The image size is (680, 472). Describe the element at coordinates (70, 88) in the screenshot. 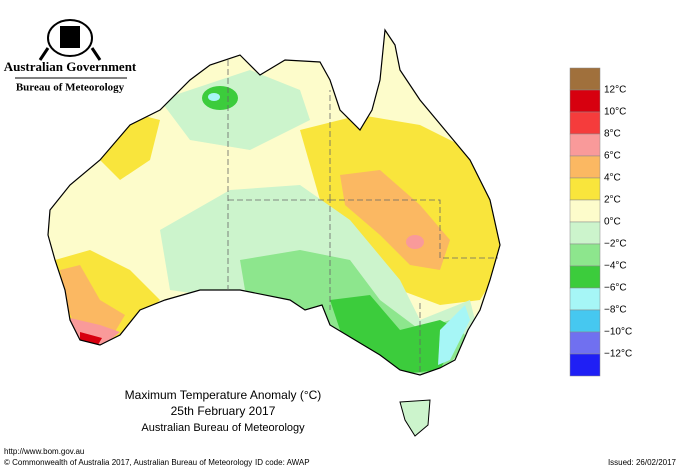

I see `bureau: Bureau of Meteorology` at that location.